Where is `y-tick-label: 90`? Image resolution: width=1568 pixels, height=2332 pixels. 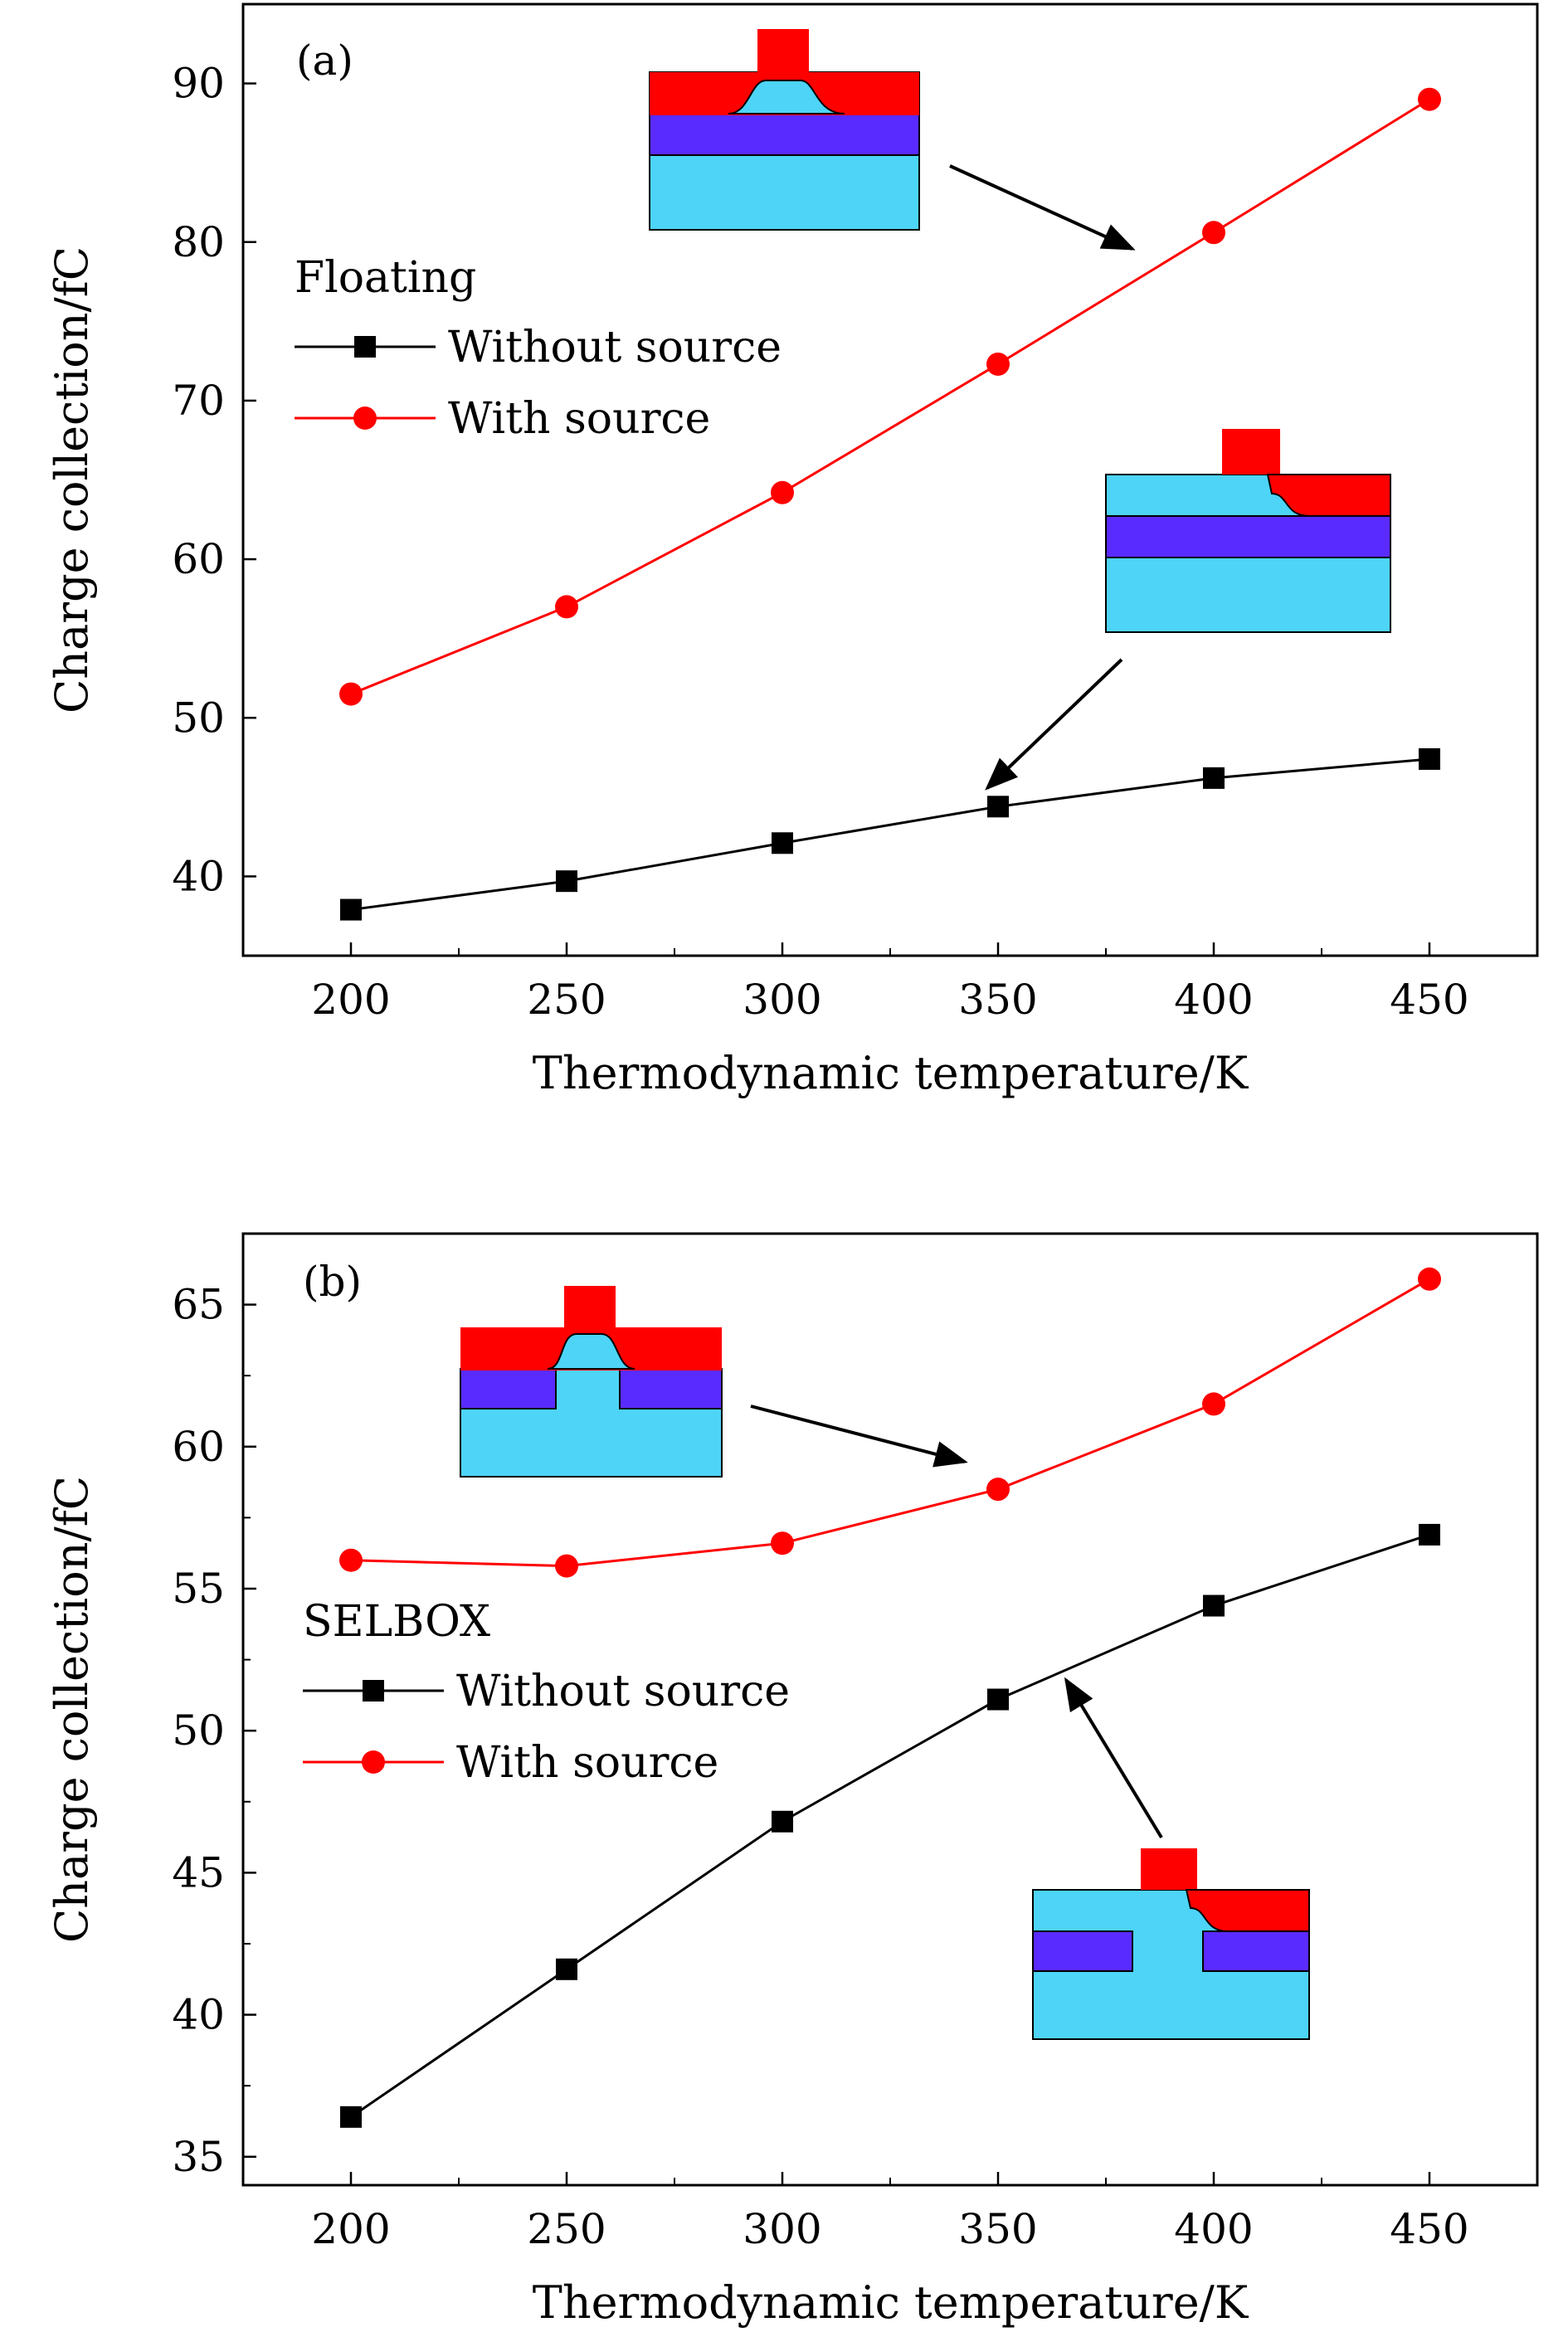
y-tick-label: 90 is located at coordinates (198, 84).